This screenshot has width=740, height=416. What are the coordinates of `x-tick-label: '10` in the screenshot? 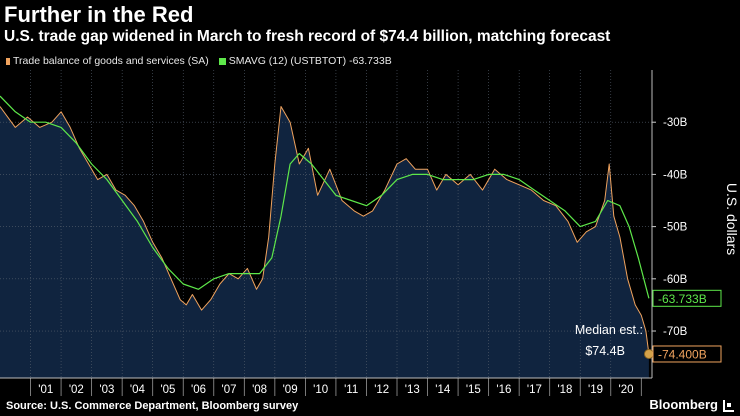 It's located at (320, 390).